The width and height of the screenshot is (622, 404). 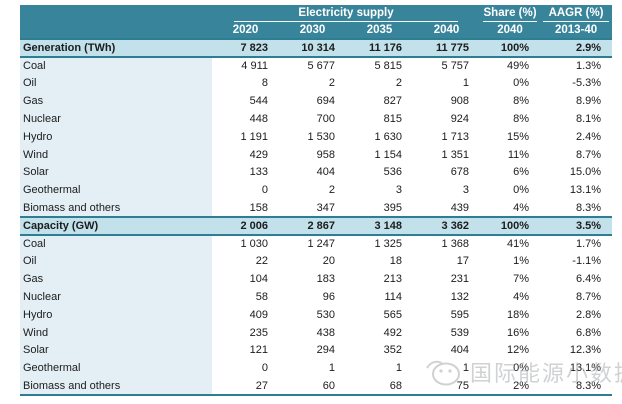 I want to click on row-label: Biomass and others, so click(x=116, y=208).